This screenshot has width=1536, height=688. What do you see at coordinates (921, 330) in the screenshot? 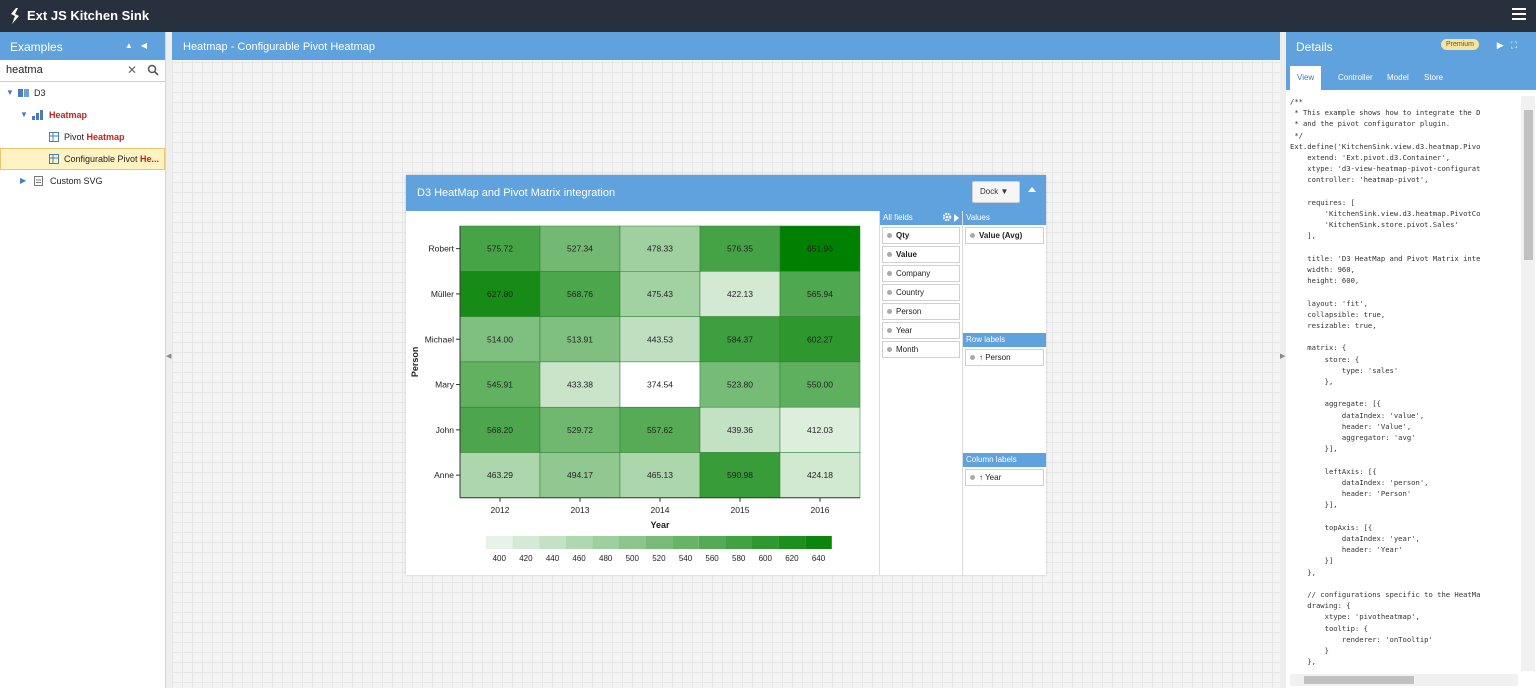
I see `field-item: Year` at bounding box center [921, 330].